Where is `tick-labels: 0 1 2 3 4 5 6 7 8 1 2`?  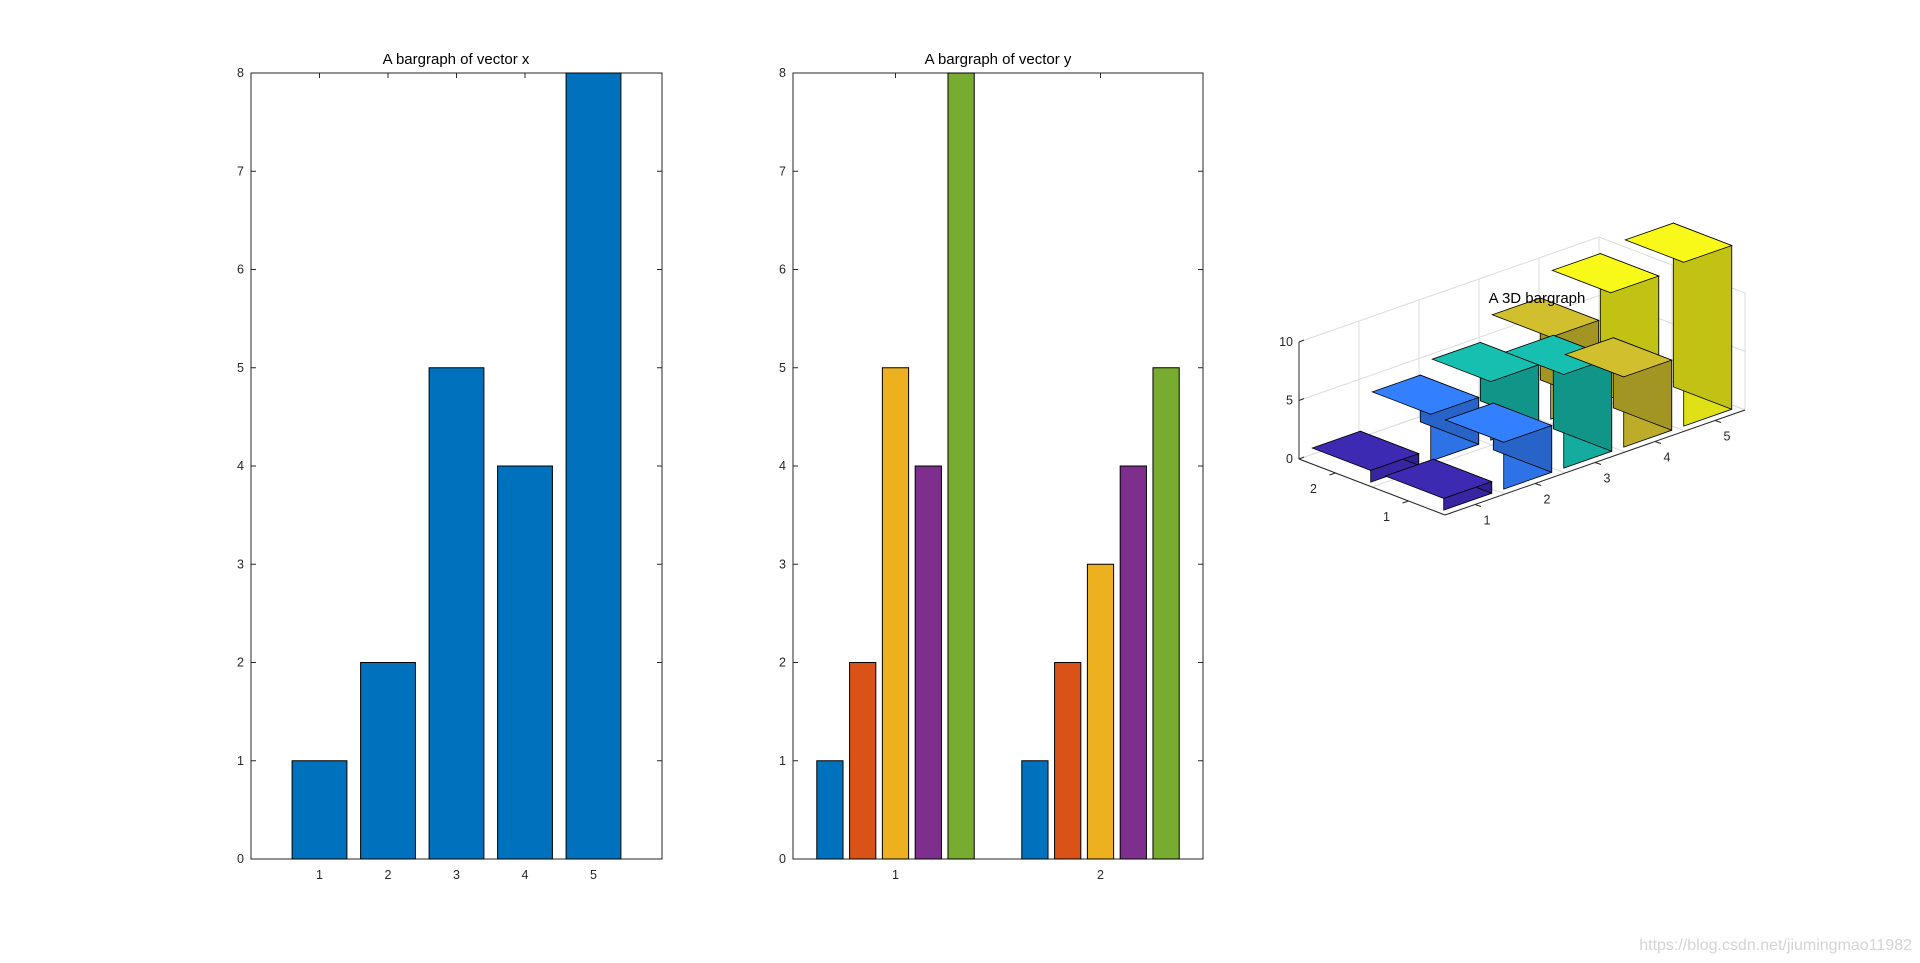
tick-labels: 0 1 2 3 4 5 6 7 8 1 2 is located at coordinates (941, 474).